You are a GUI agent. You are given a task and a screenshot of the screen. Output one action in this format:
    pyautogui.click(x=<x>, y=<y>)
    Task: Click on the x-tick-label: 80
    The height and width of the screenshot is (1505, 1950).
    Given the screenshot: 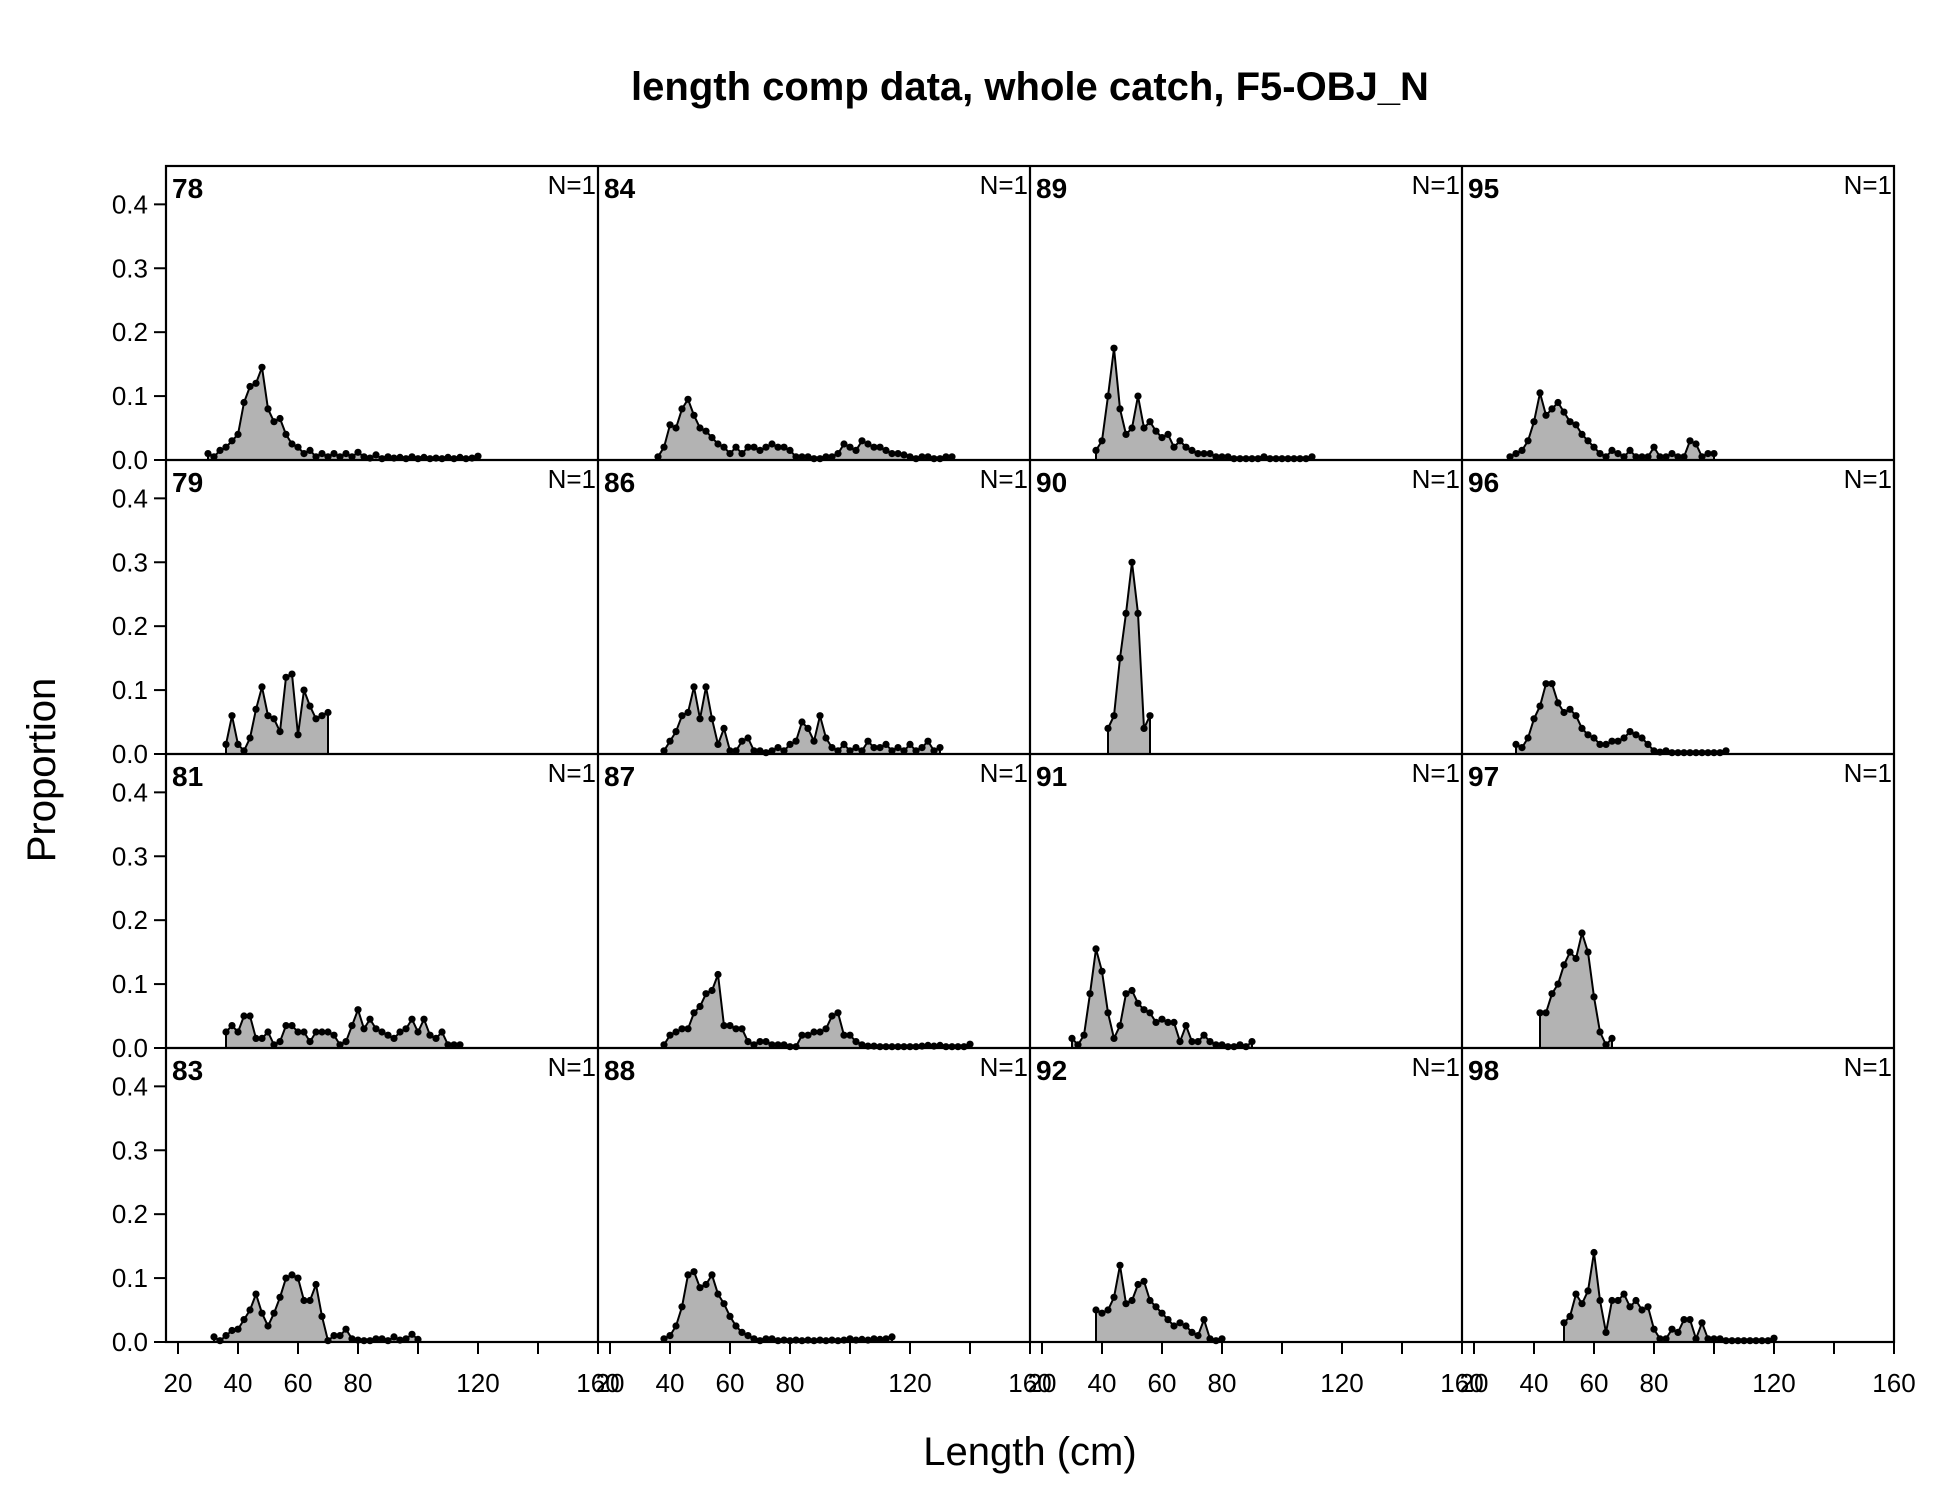 What is the action you would take?
    pyautogui.click(x=358, y=1383)
    